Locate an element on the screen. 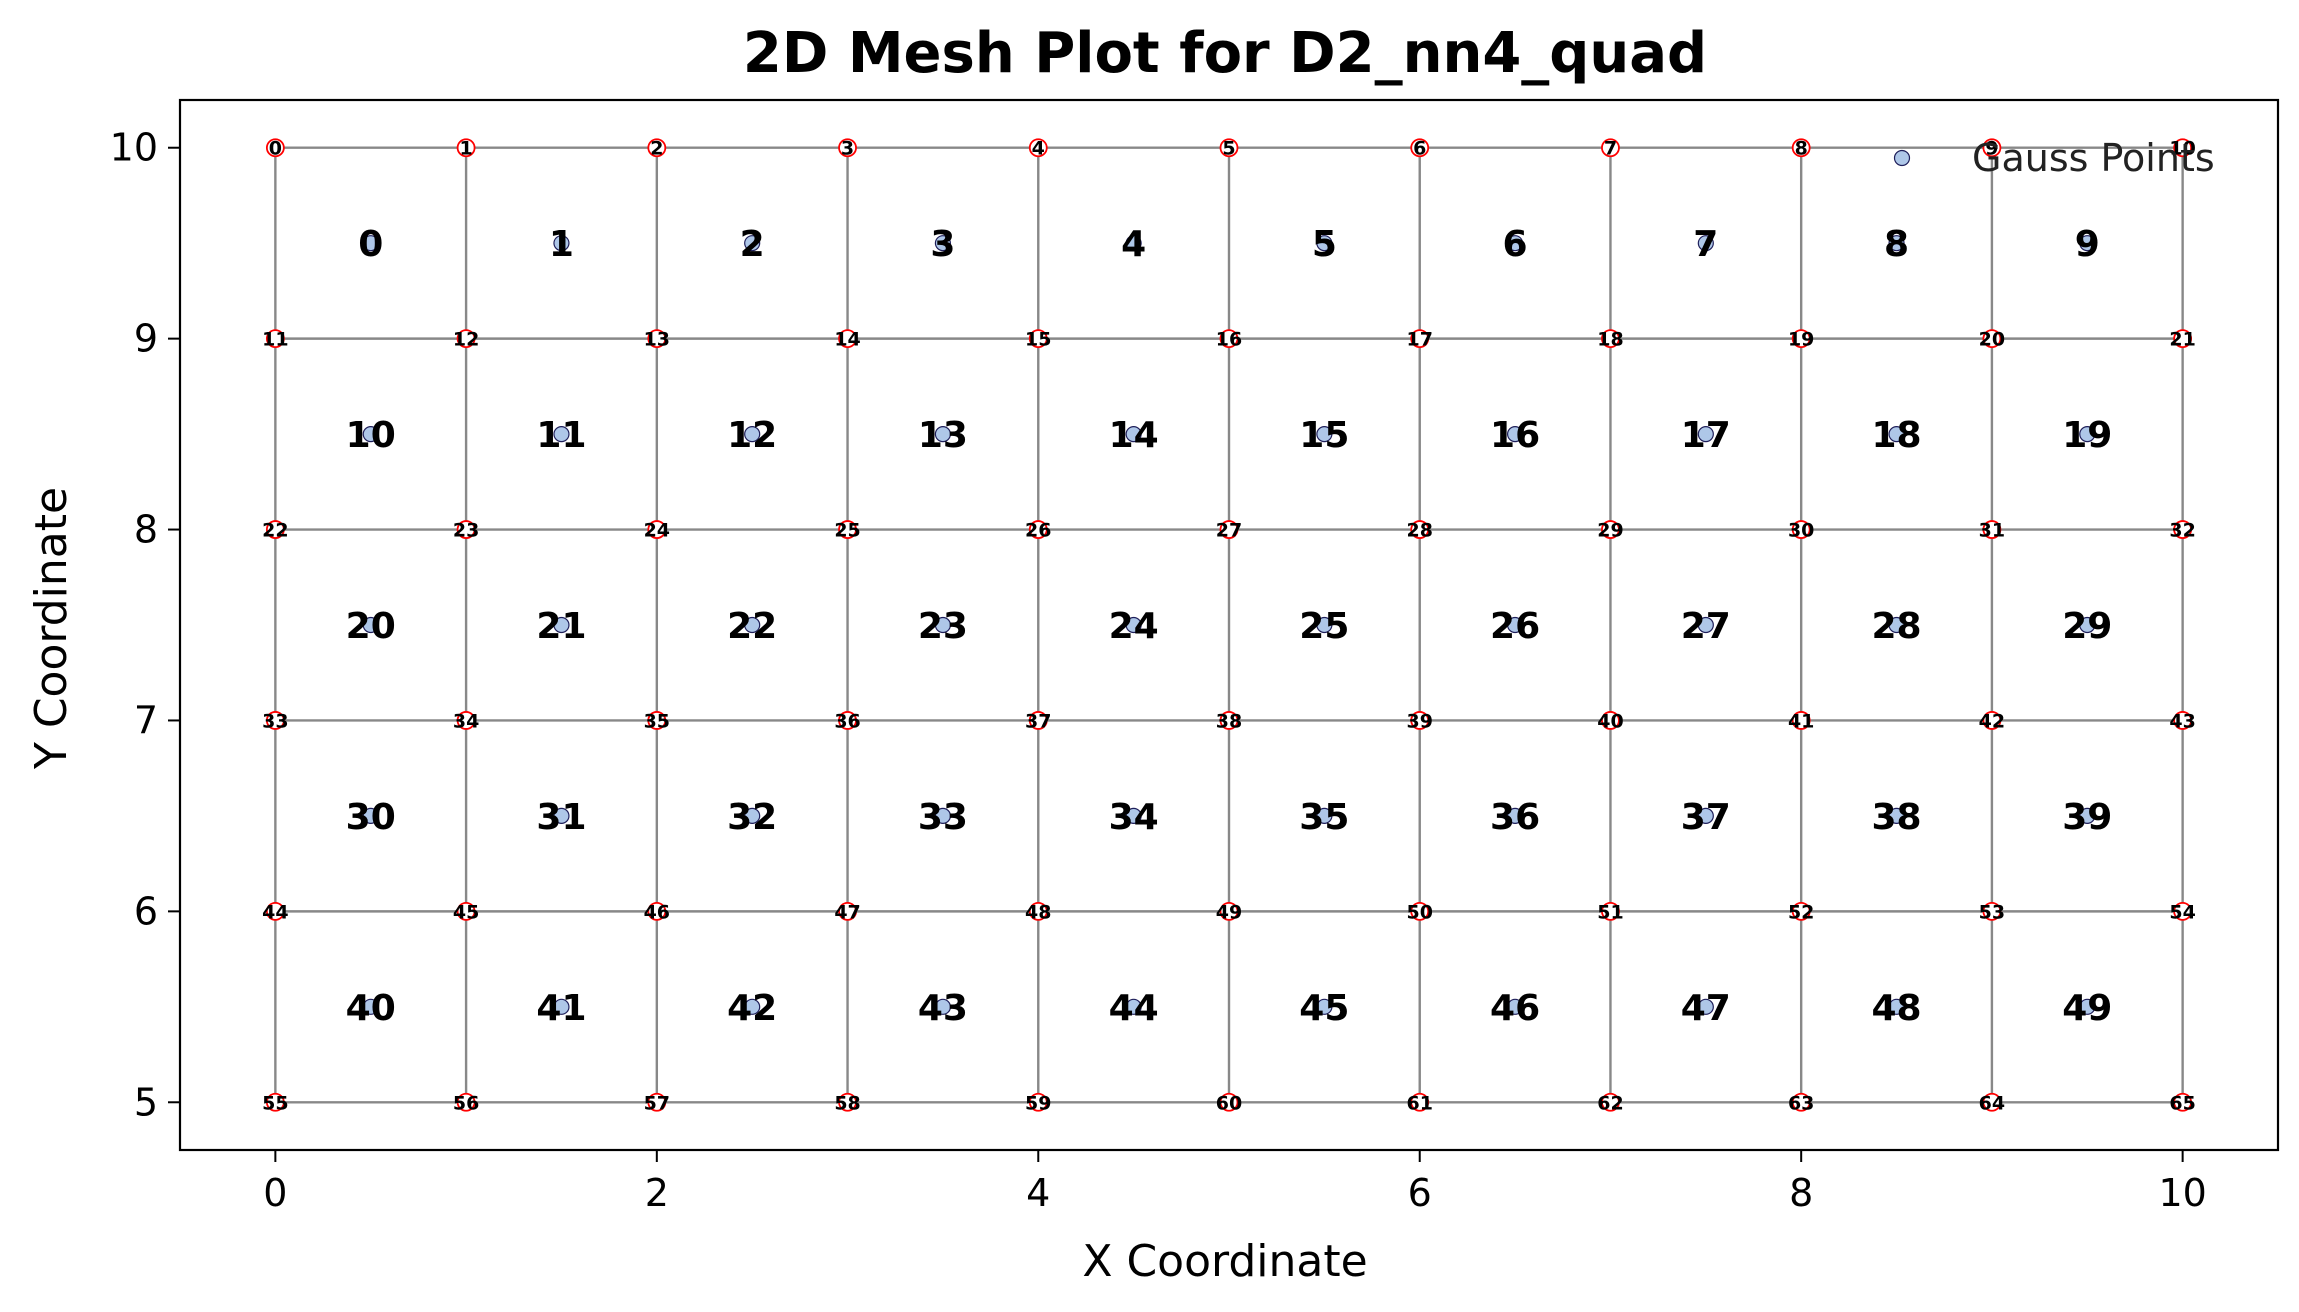  node-label: 28 is located at coordinates (1420, 531).